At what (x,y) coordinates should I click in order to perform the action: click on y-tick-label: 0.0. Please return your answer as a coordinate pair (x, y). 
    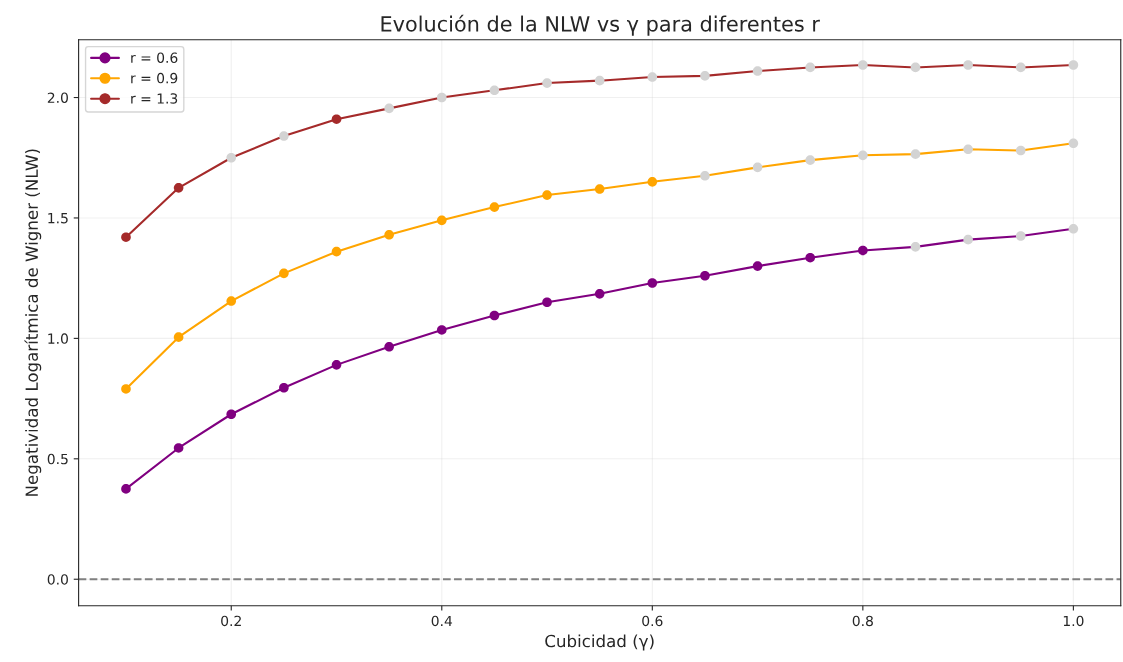
    Looking at the image, I should click on (57, 579).